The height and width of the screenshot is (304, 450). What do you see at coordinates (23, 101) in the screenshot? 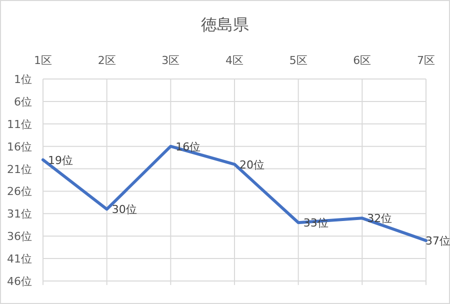
I see `y-tick-label: 6位` at bounding box center [23, 101].